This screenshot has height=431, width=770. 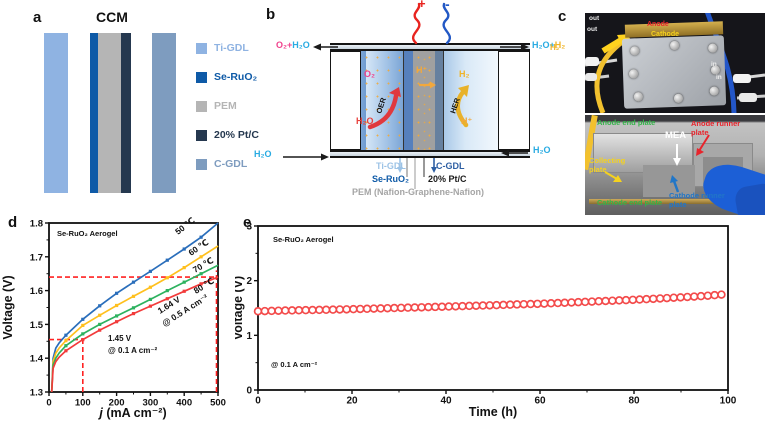 I want to click on proton-pem-label: H⁺, so click(x=422, y=70).